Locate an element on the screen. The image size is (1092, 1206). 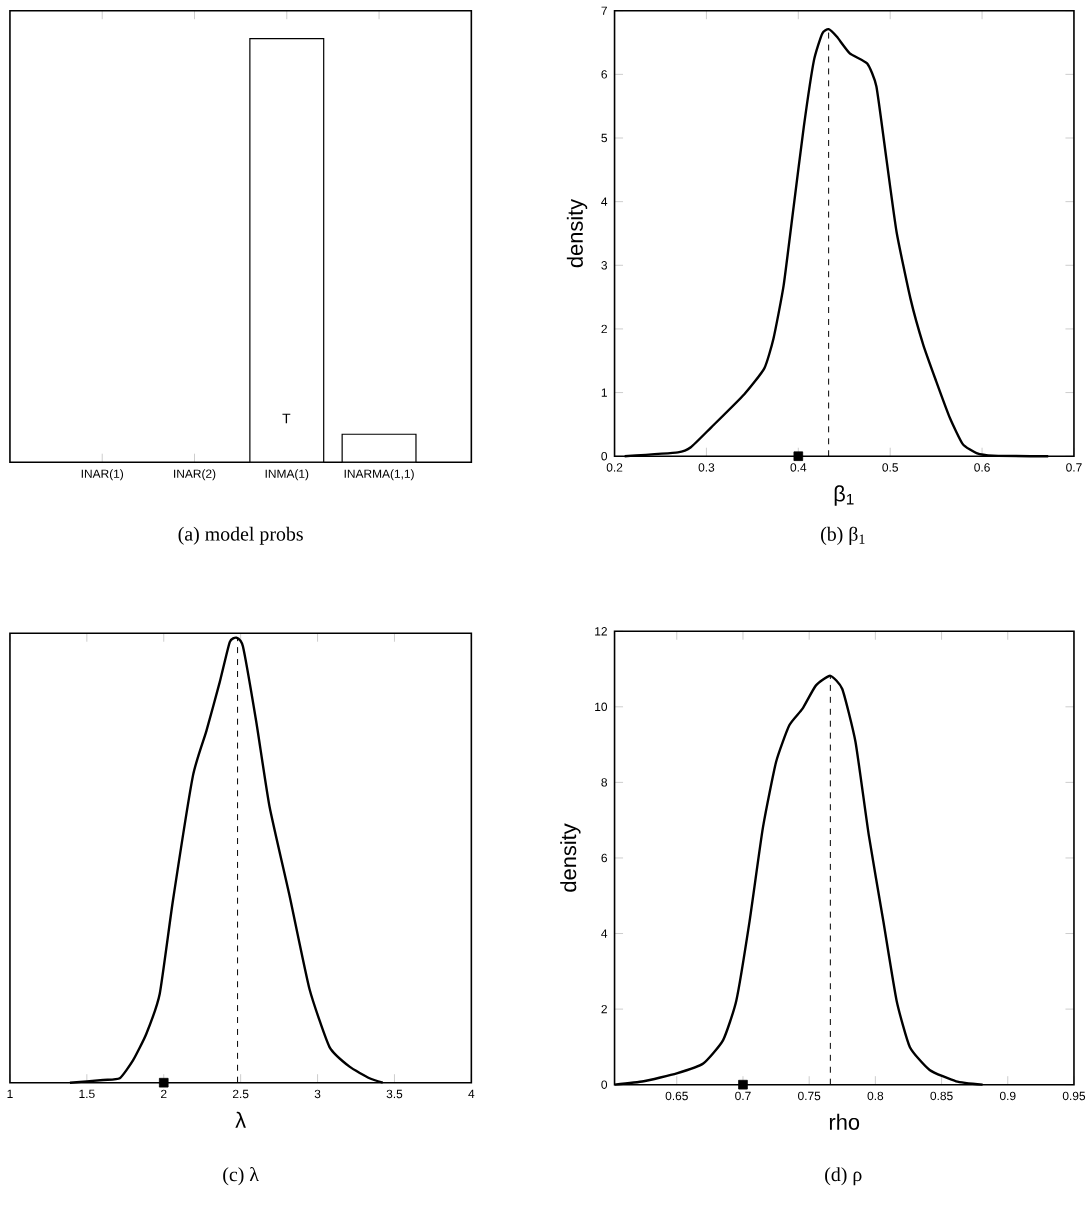
text: (b) β$_{1}$ is located at coordinates (842, 535).